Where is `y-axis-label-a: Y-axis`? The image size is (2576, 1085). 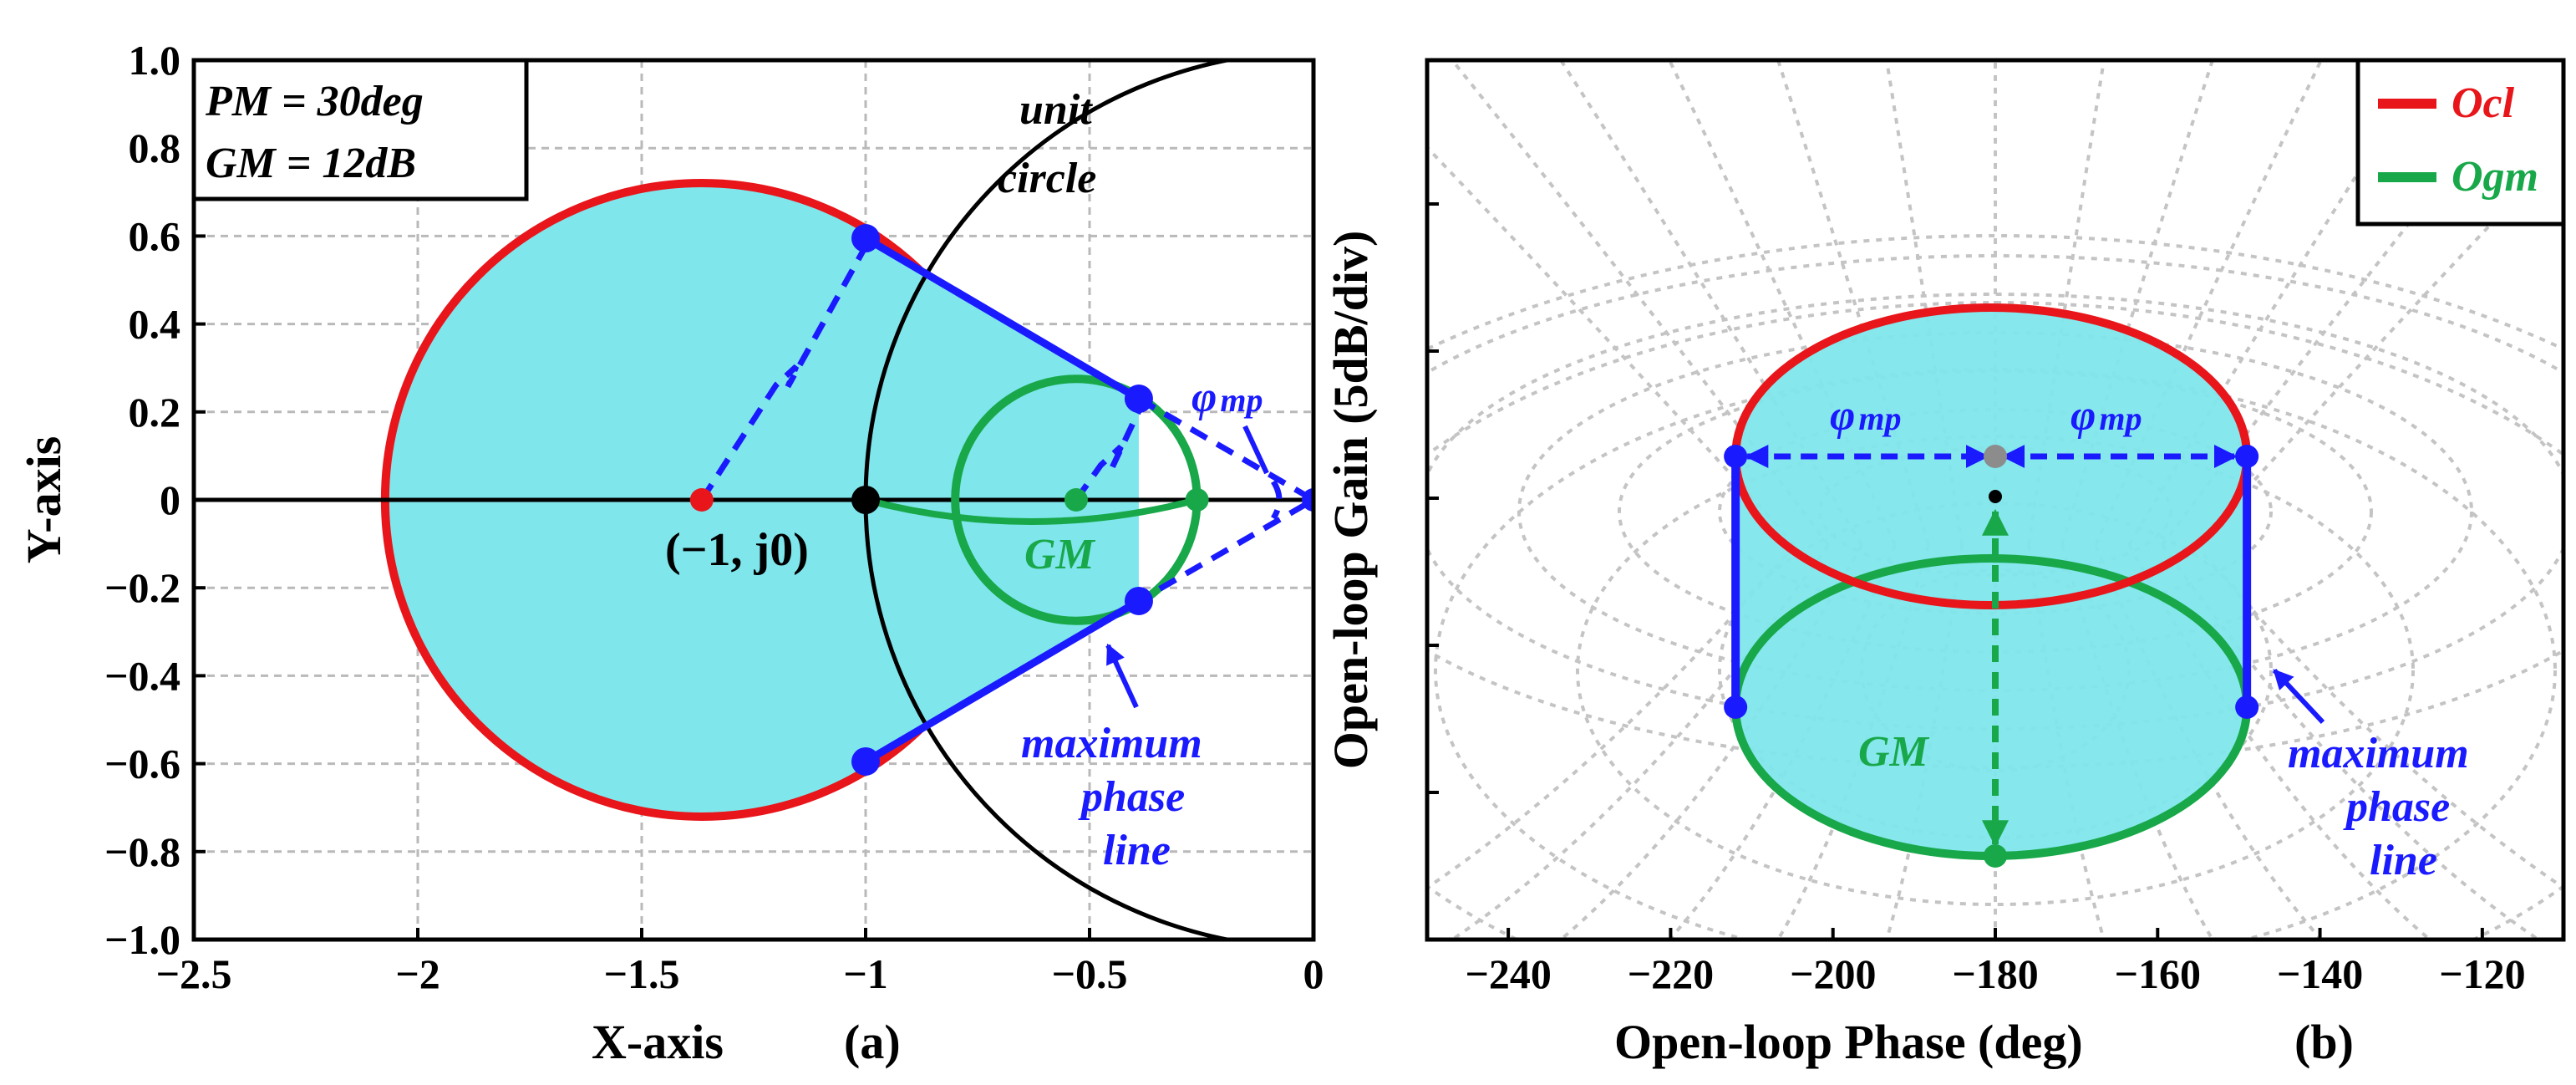
y-axis-label-a: Y-axis is located at coordinates (44, 500).